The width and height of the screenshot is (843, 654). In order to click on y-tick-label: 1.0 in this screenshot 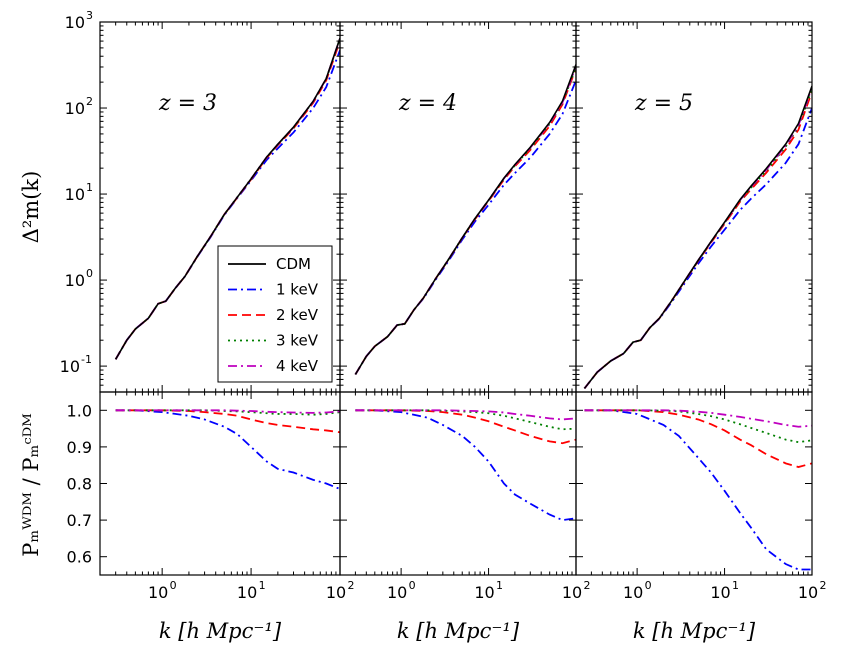, I will do `click(79, 410)`.